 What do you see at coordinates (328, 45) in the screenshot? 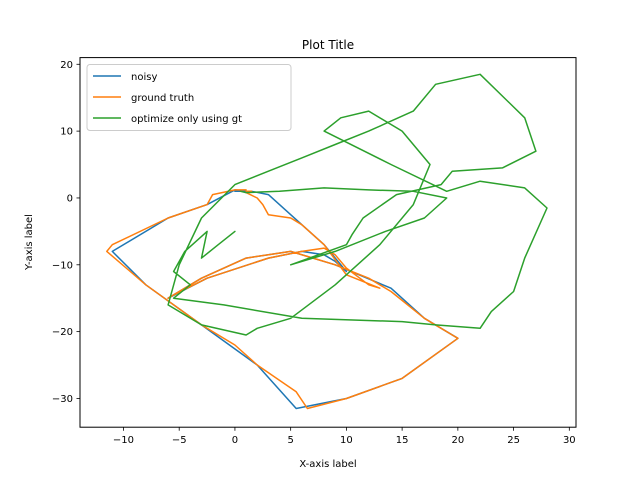
I see `chart-title: Plot Title` at bounding box center [328, 45].